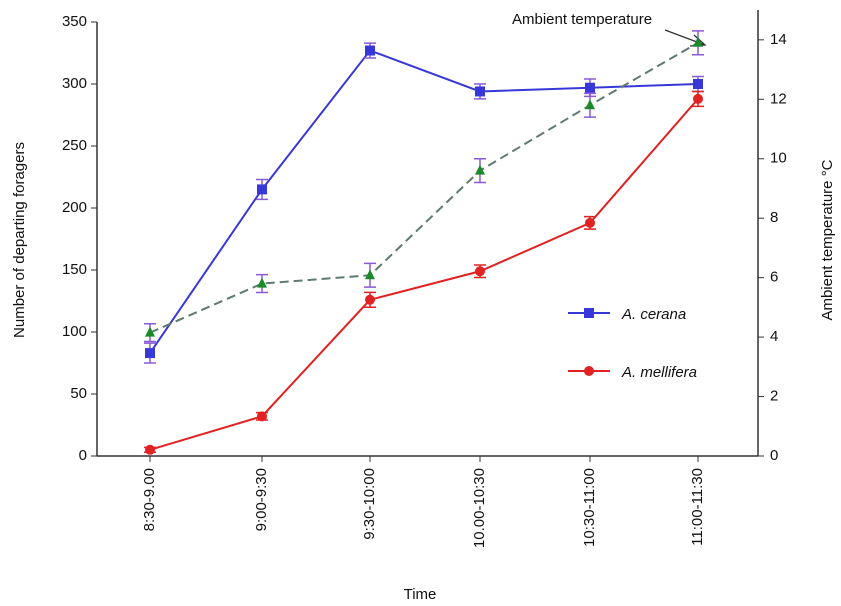 The height and width of the screenshot is (606, 841). Describe the element at coordinates (74, 21) in the screenshot. I see `y-tick-label: 350` at that location.